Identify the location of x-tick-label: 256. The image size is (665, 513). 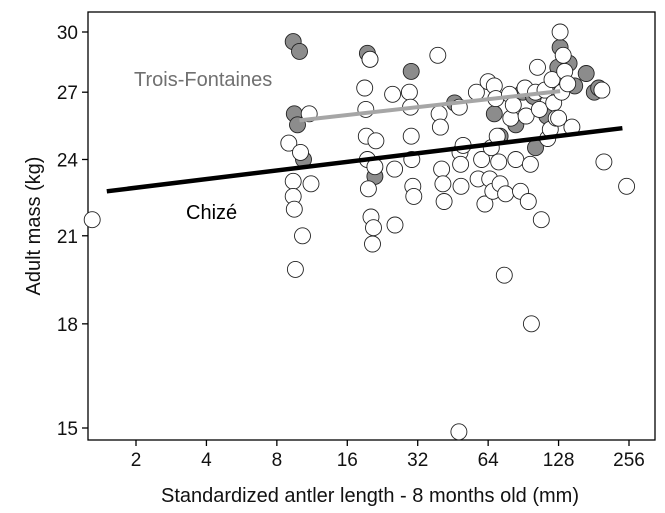
(629, 460).